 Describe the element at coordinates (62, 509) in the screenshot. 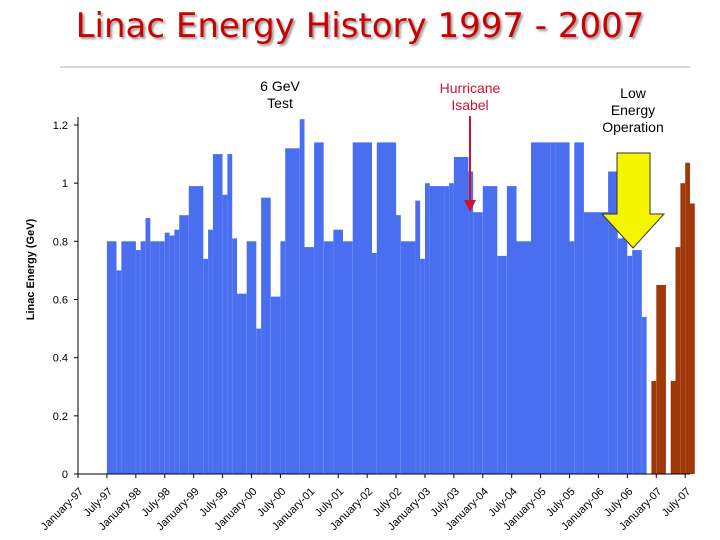

I see `x-tick-label: January-97` at that location.